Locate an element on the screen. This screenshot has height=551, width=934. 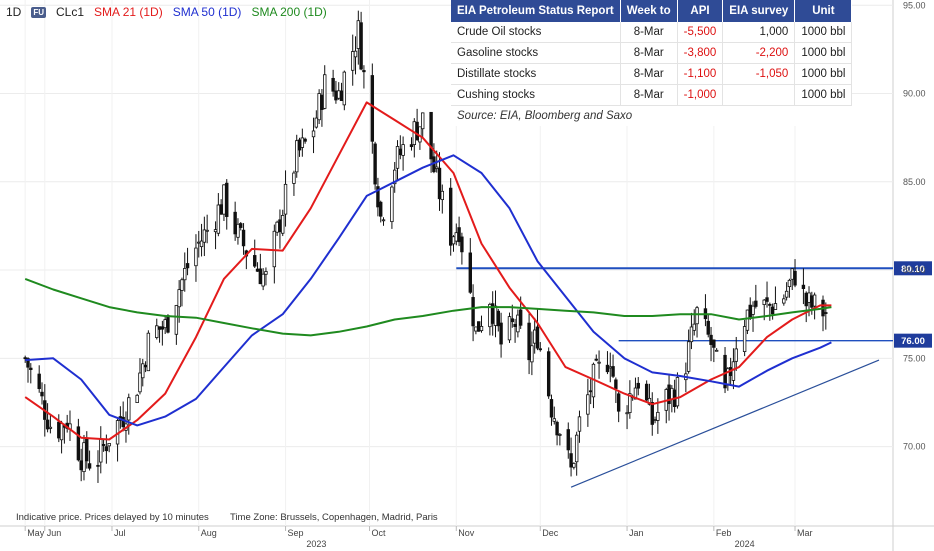
x-tick-label: Feb is located at coordinates (724, 533).